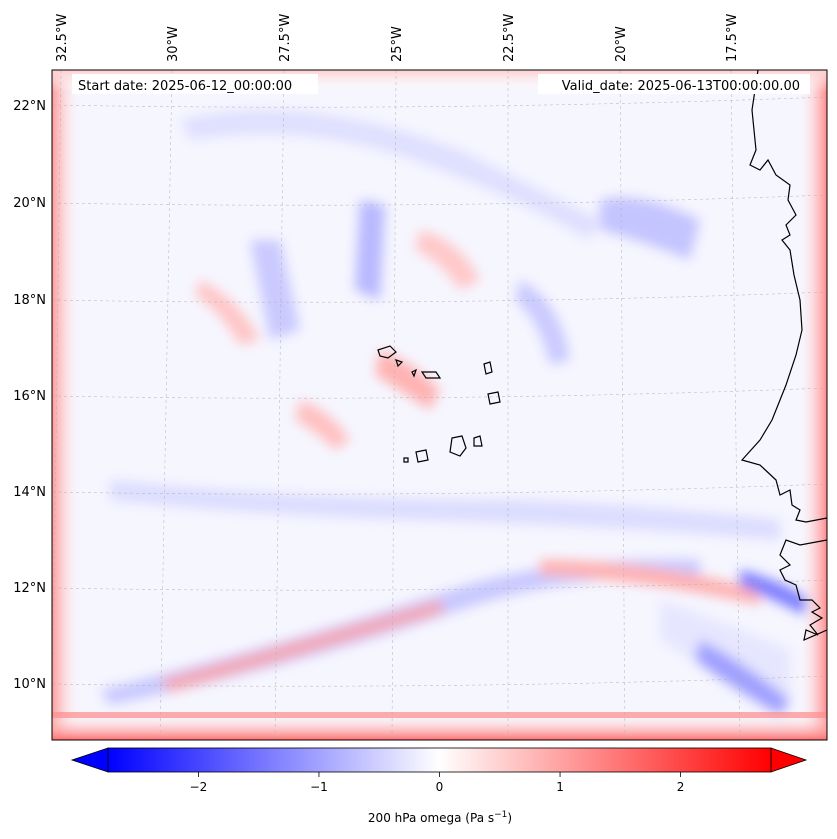 This screenshot has width=837, height=839. Describe the element at coordinates (440, 817) in the screenshot. I see `colorbar-label: 200 hPa omega (Pa s−1)` at that location.